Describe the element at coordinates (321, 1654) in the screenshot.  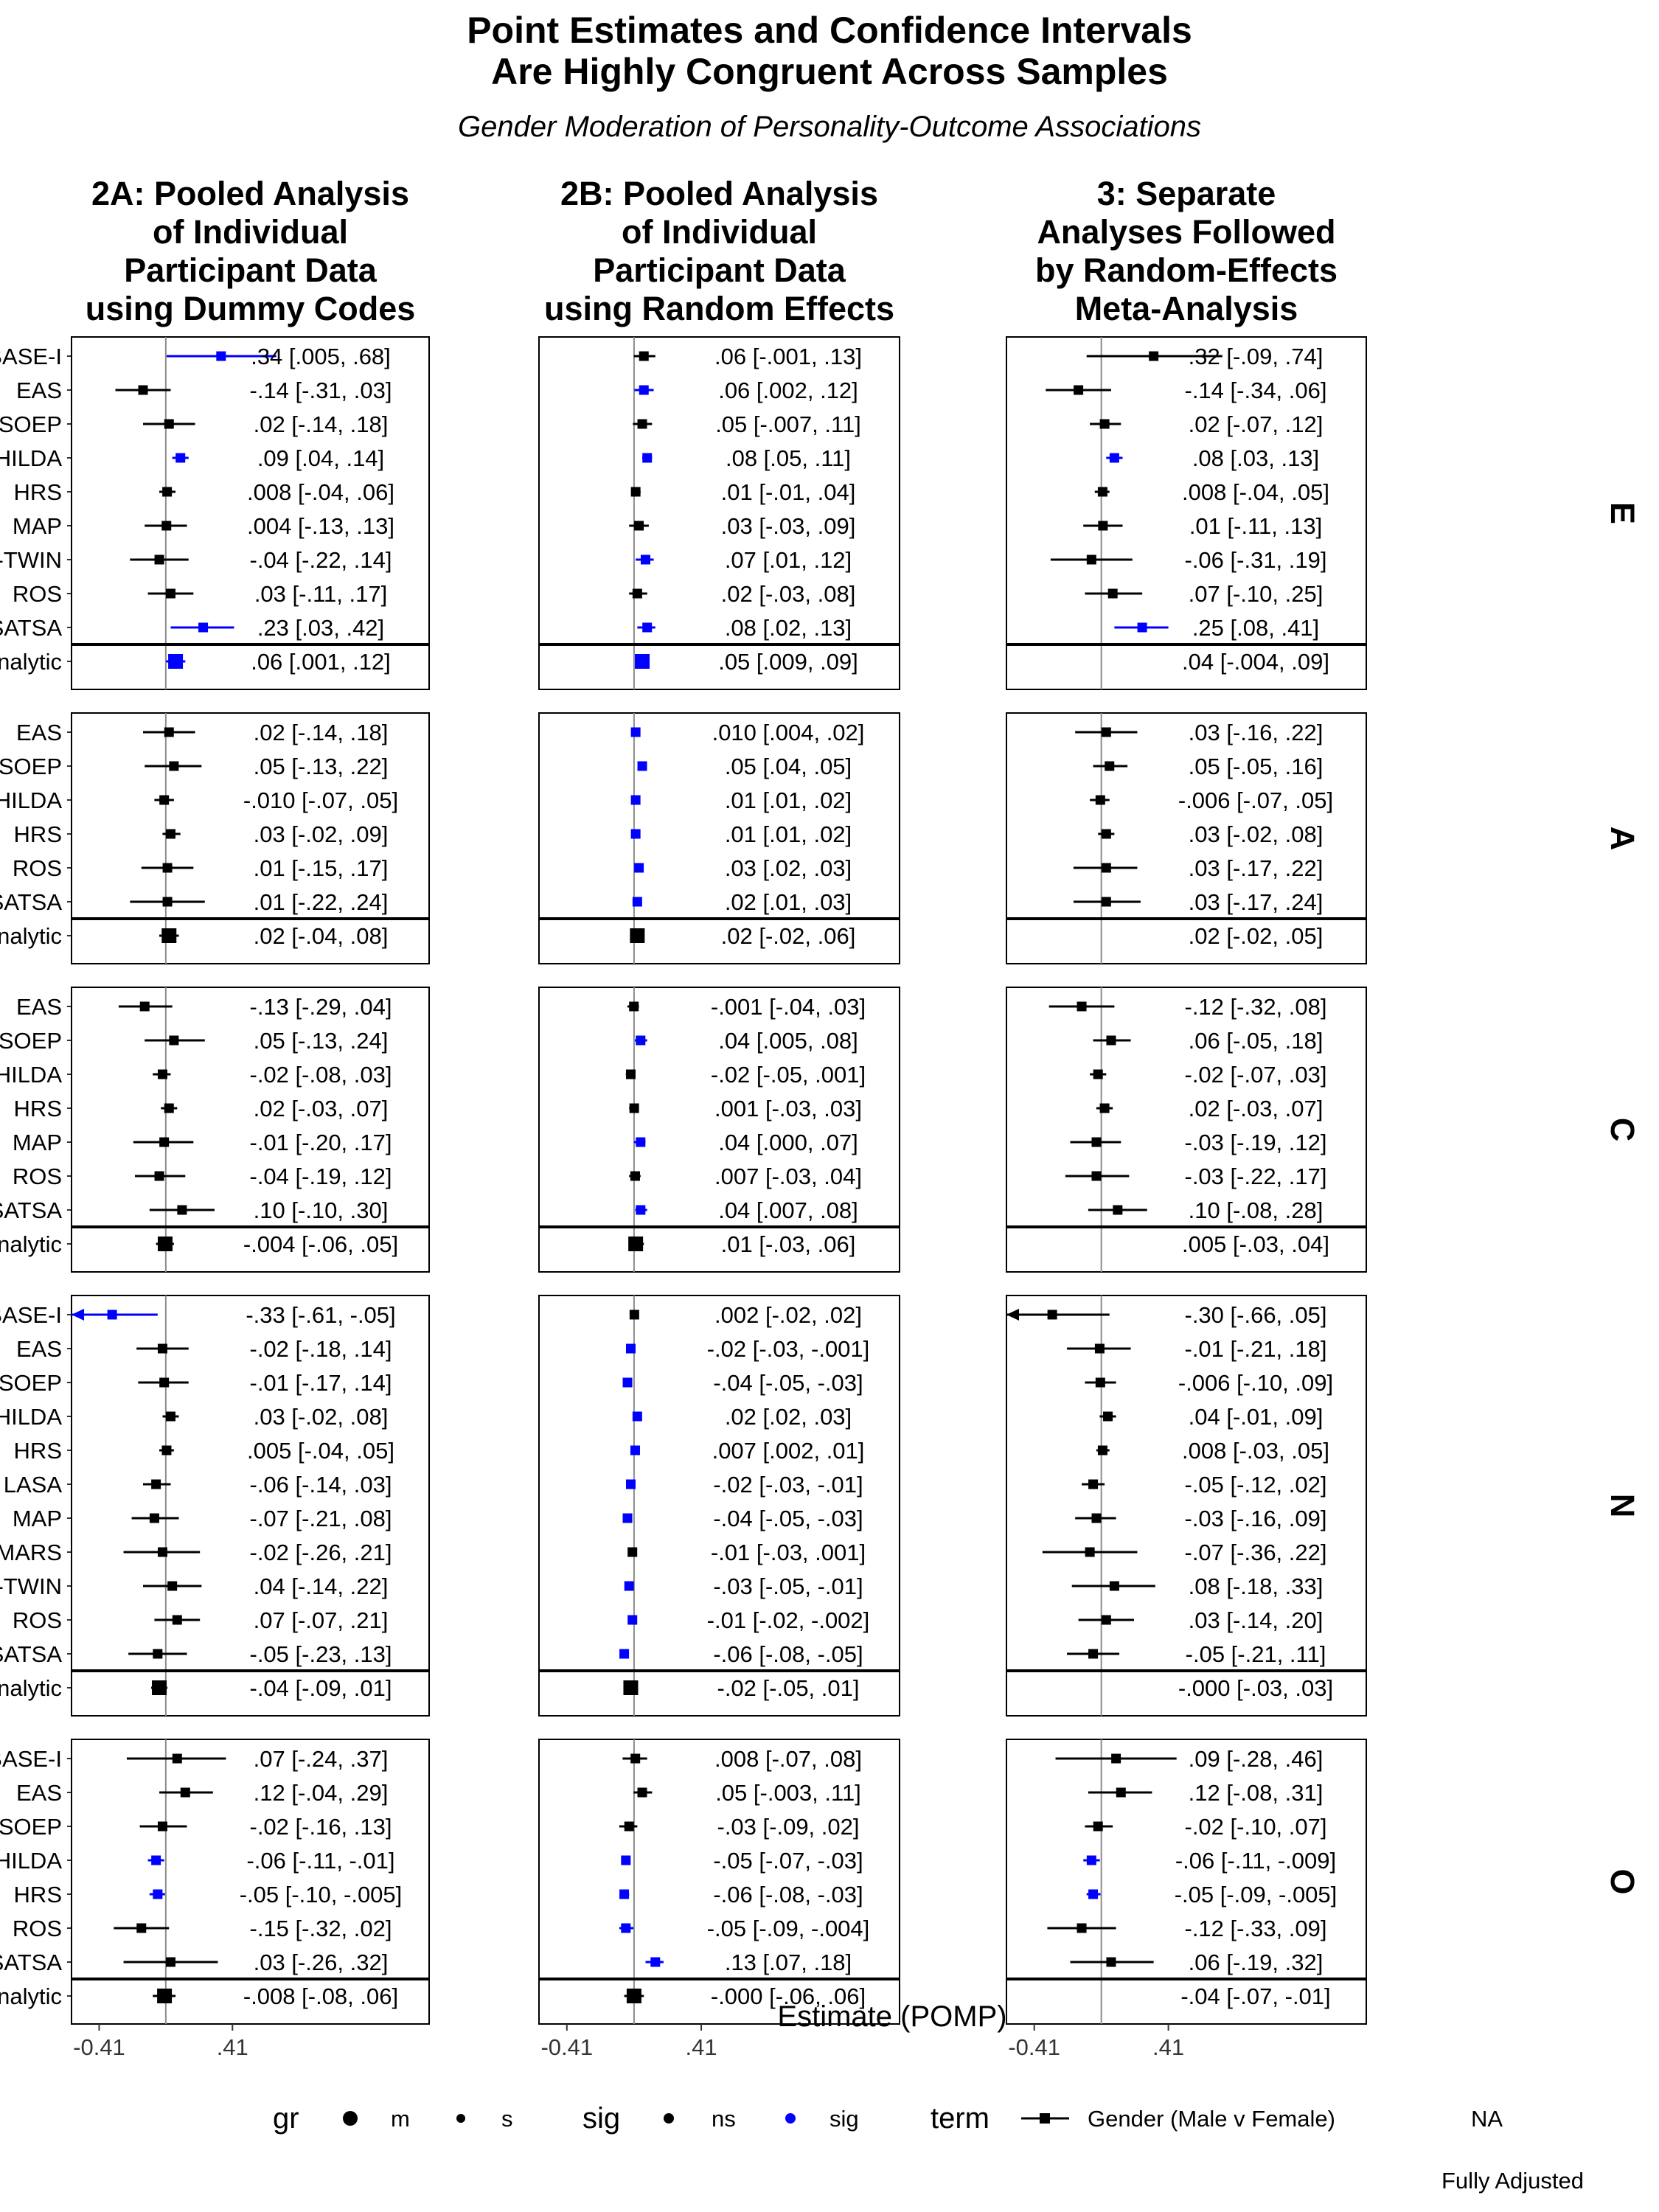
I see `estimate-label: -.05 [-.23, .13]` at that location.